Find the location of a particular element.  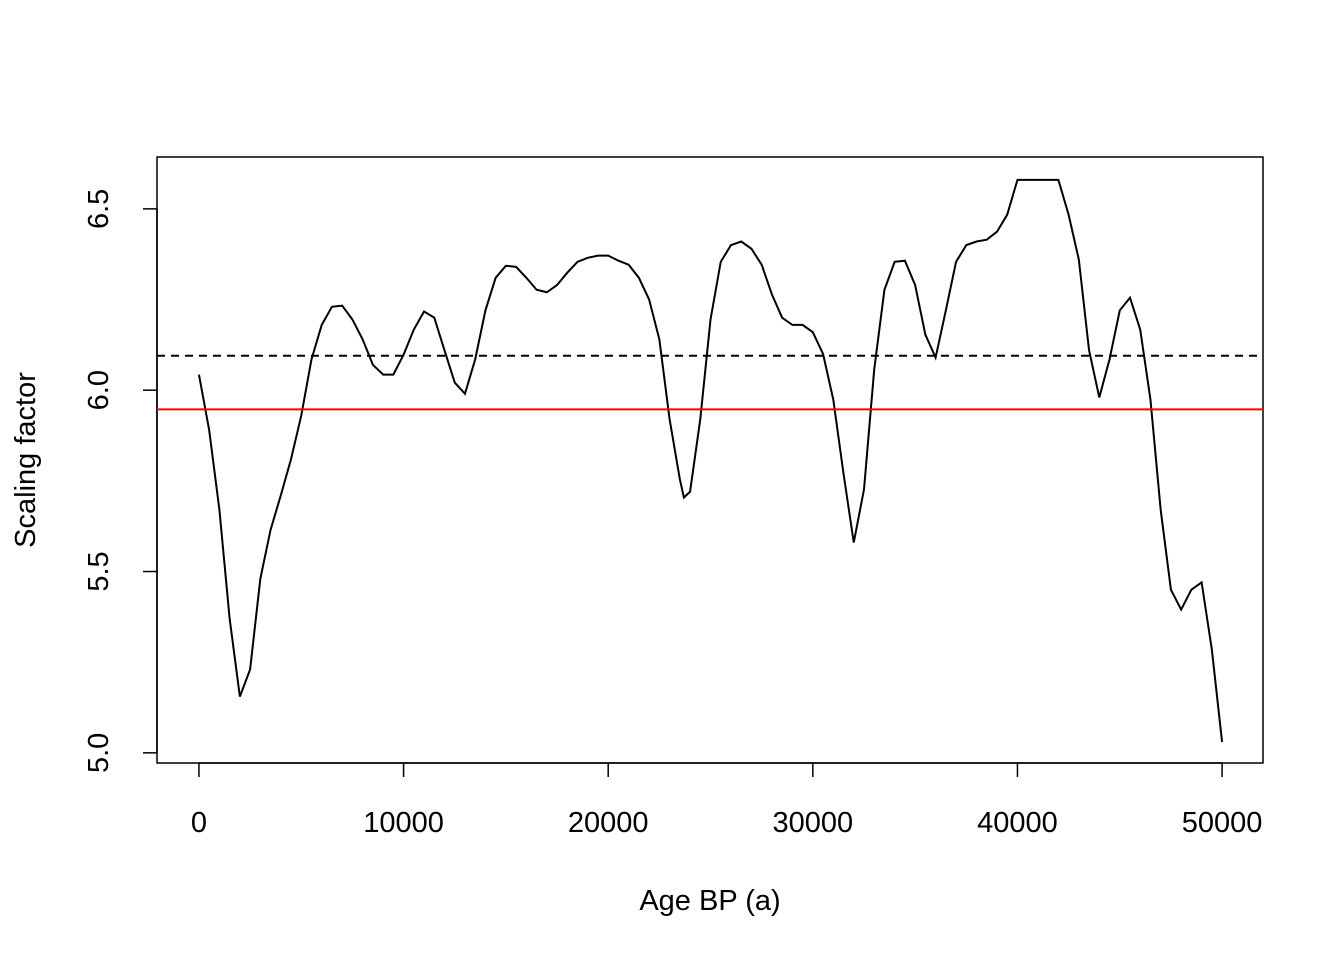

x-tick-label: 30000 is located at coordinates (812, 823).